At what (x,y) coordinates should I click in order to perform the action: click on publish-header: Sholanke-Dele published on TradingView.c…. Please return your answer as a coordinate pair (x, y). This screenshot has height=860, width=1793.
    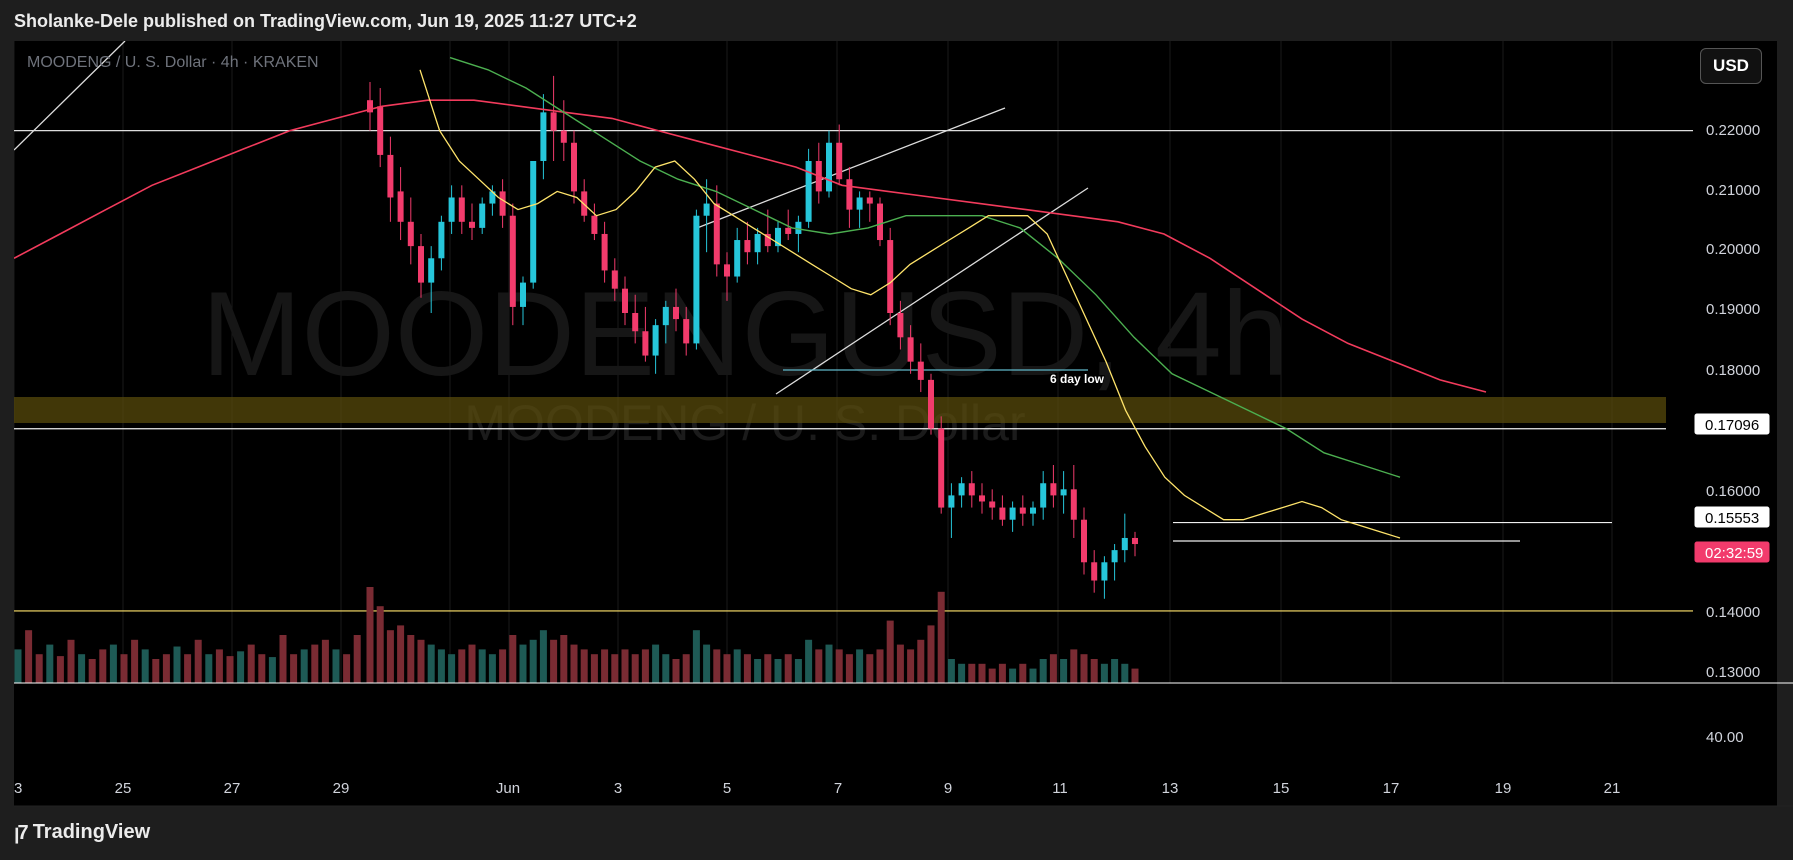
    Looking at the image, I should click on (325, 21).